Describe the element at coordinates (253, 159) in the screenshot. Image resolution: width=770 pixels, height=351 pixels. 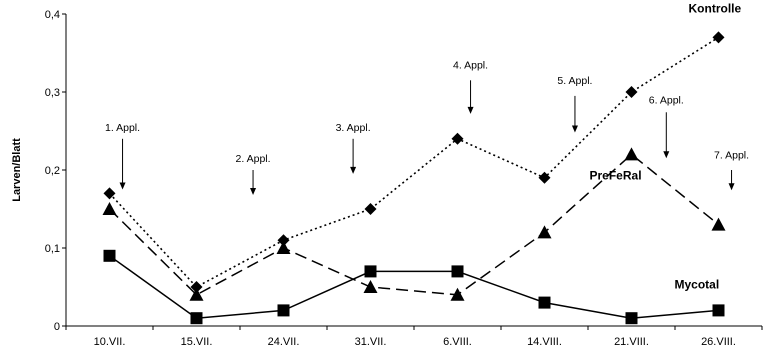
I see `annotation-label: 2. Appl.` at that location.